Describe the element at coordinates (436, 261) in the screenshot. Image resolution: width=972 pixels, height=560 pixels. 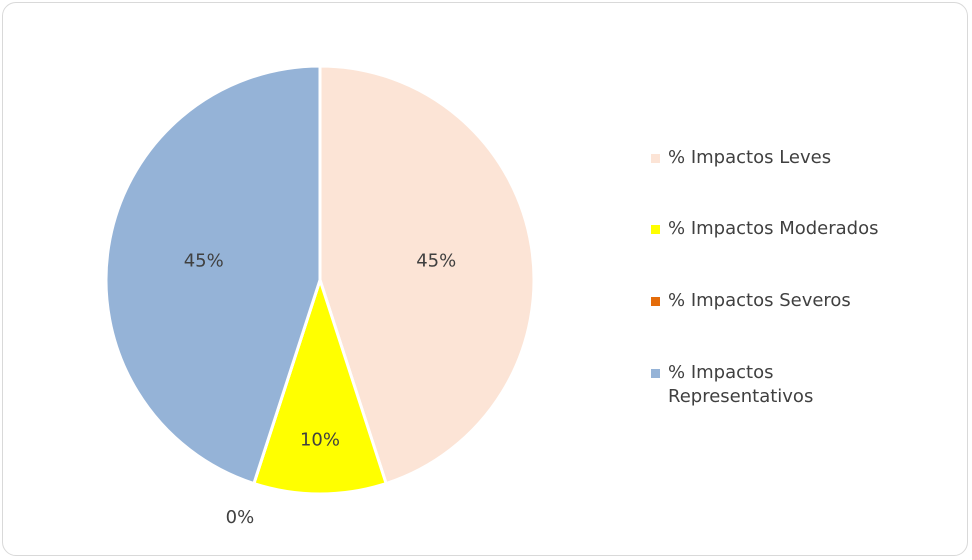
I see `data-label-leves: 45%` at that location.